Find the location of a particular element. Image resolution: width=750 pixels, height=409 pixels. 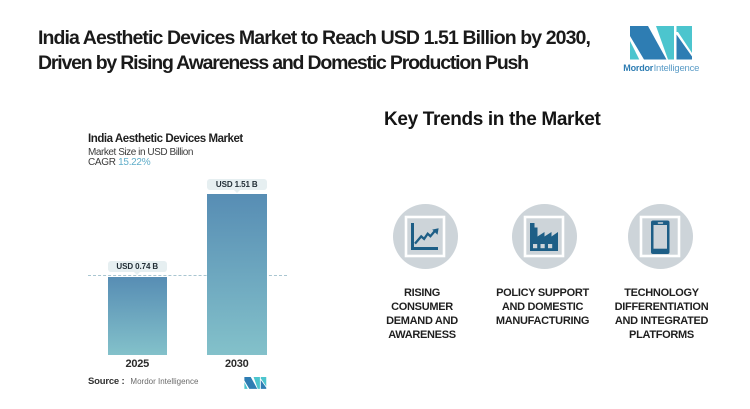

svg-text: Mordor is located at coordinates (638, 68).